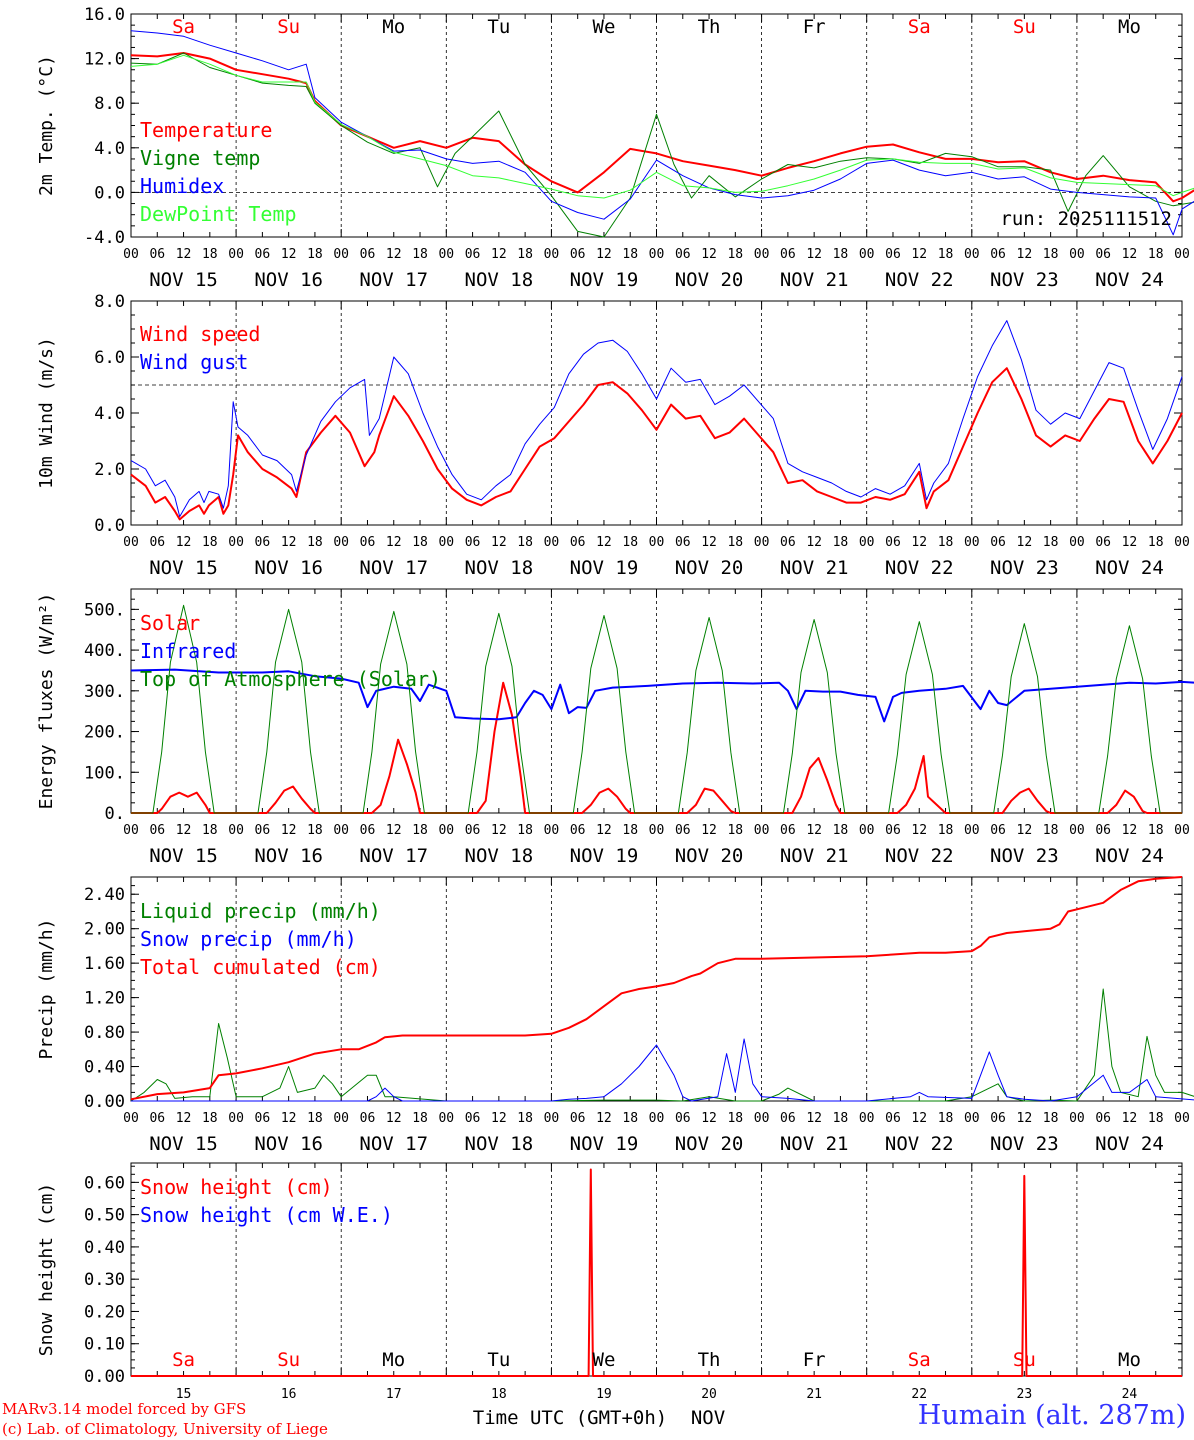 Image resolution: width=1194 pixels, height=1440 pixels. I want to click on date-label: NOV 15, so click(183, 856).